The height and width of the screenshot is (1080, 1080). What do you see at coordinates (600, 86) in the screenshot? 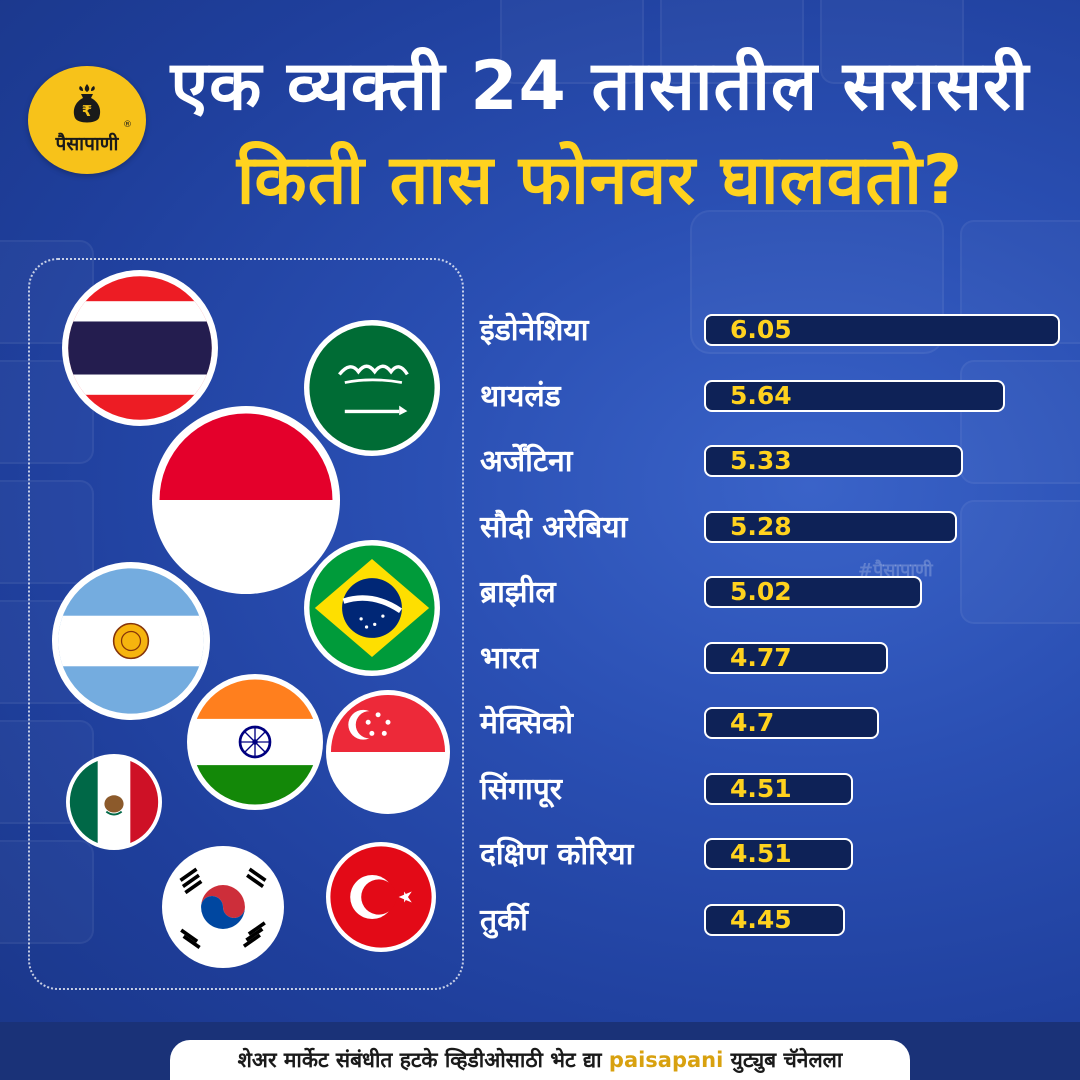
I see `title-line-1: एक व्यक्ती 24 तासातील सरासरी` at bounding box center [600, 86].